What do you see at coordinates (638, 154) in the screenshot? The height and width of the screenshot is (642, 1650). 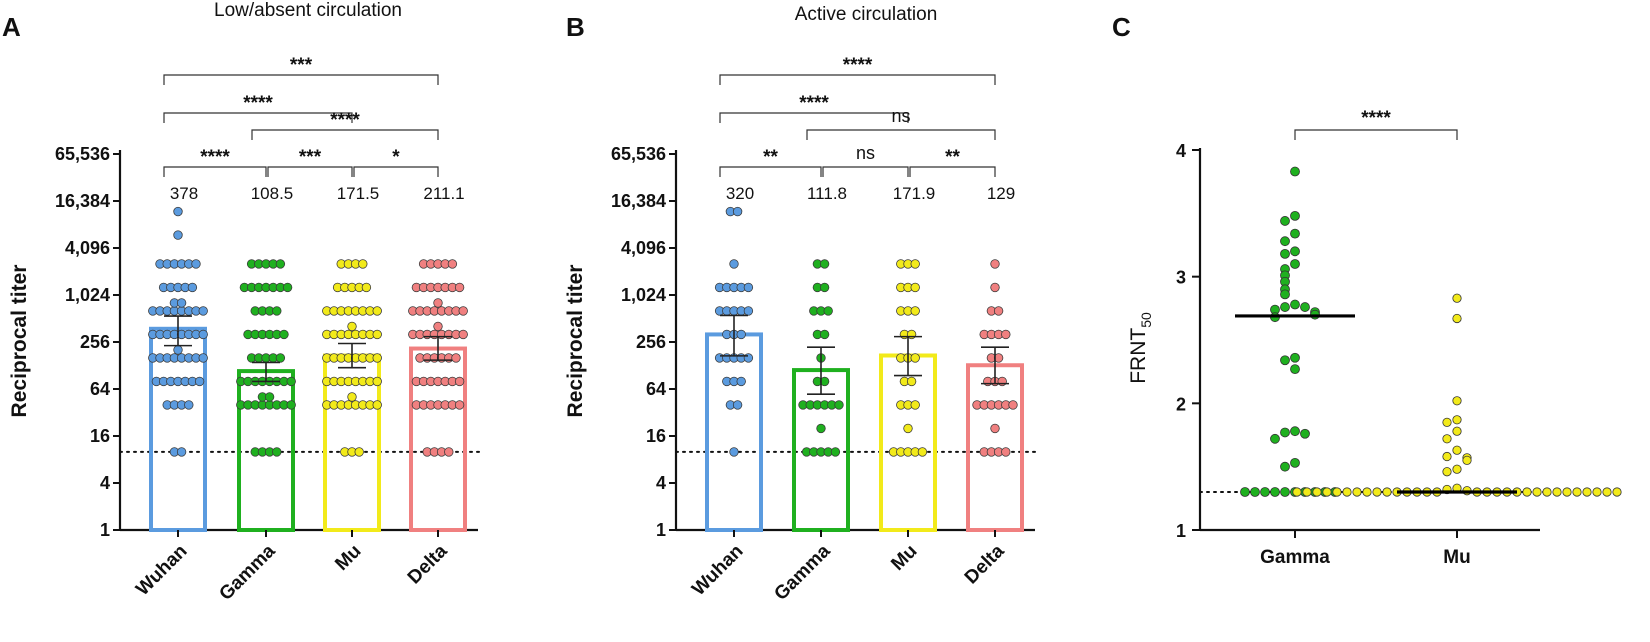 I see `panel-b-ytick-label: 65,536` at bounding box center [638, 154].